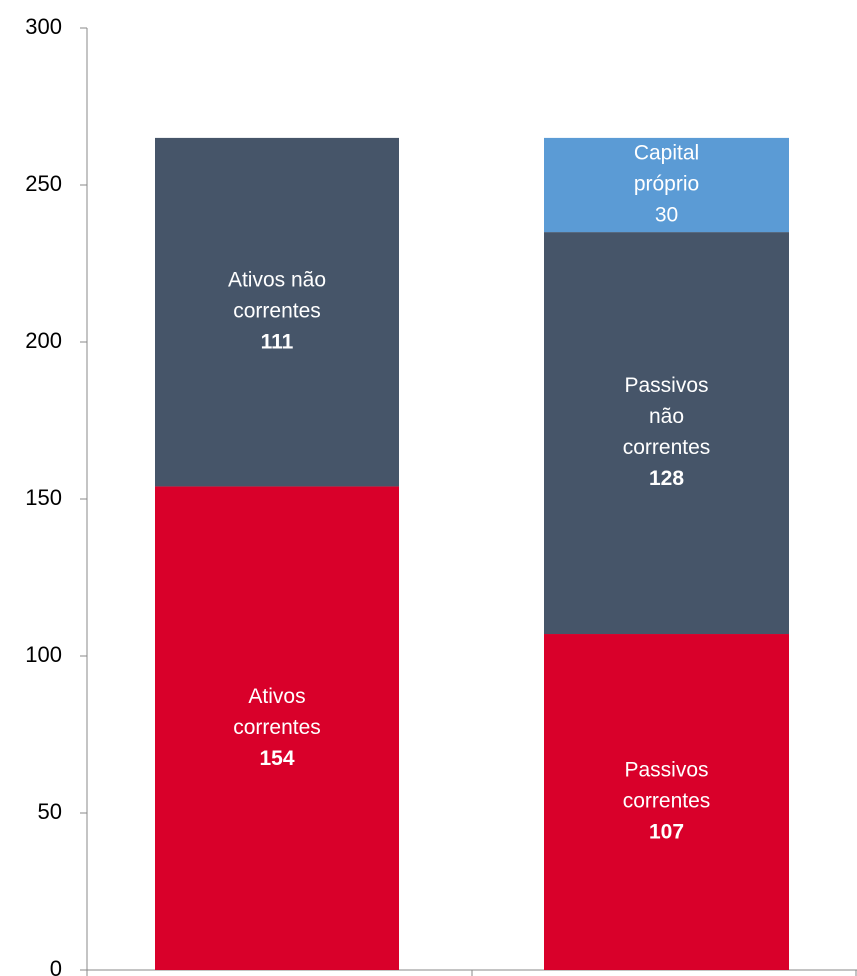 The width and height of the screenshot is (857, 976). I want to click on value-label: 154, so click(276, 758).